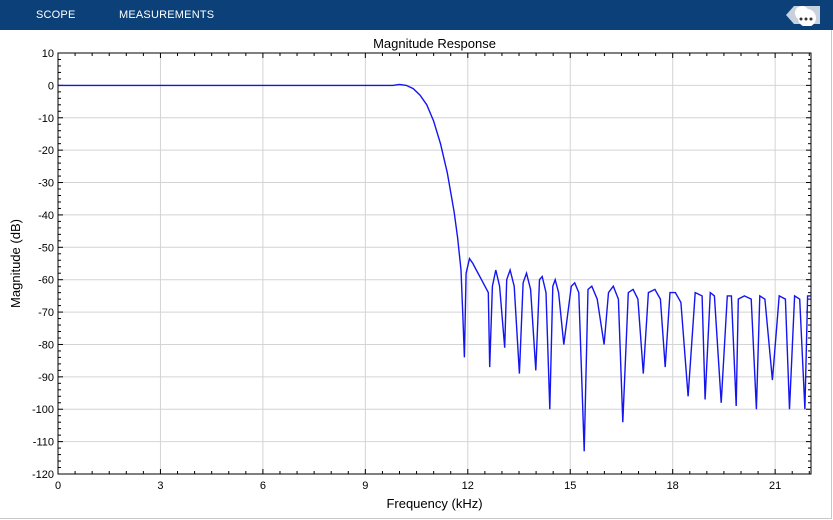 This screenshot has width=833, height=520. Describe the element at coordinates (468, 486) in the screenshot. I see `x-tick-label: 12` at that location.